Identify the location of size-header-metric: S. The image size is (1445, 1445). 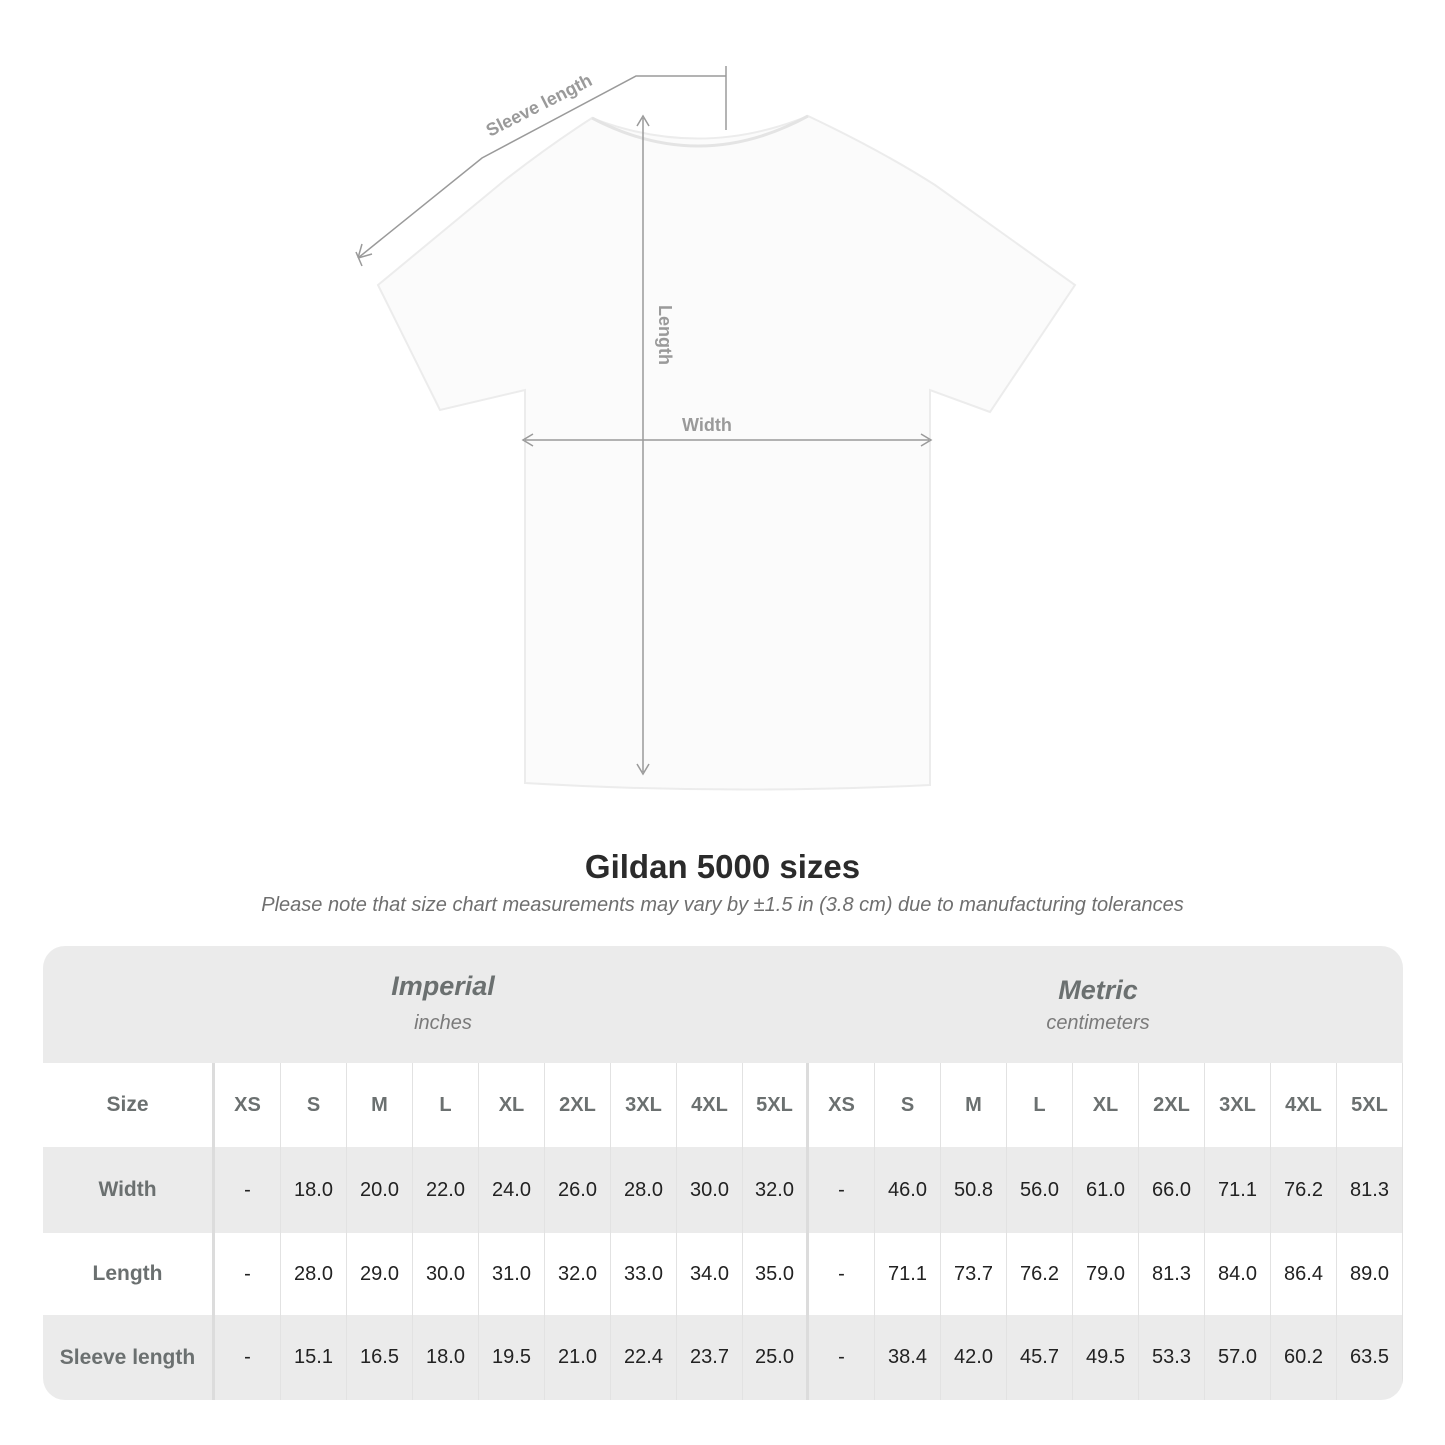
(908, 1105).